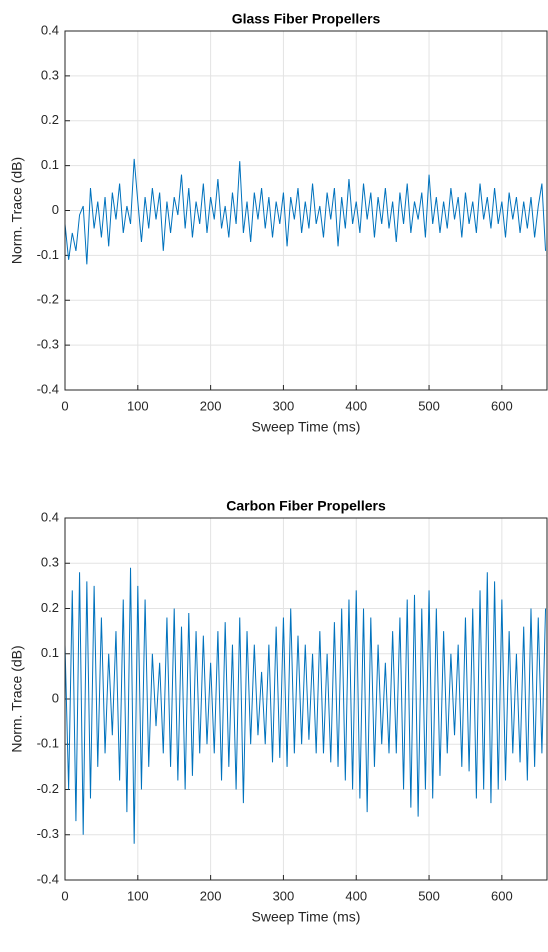 The image size is (548, 952). Describe the element at coordinates (306, 19) in the screenshot. I see `chart-title: Glass Fiber Propellers` at that location.